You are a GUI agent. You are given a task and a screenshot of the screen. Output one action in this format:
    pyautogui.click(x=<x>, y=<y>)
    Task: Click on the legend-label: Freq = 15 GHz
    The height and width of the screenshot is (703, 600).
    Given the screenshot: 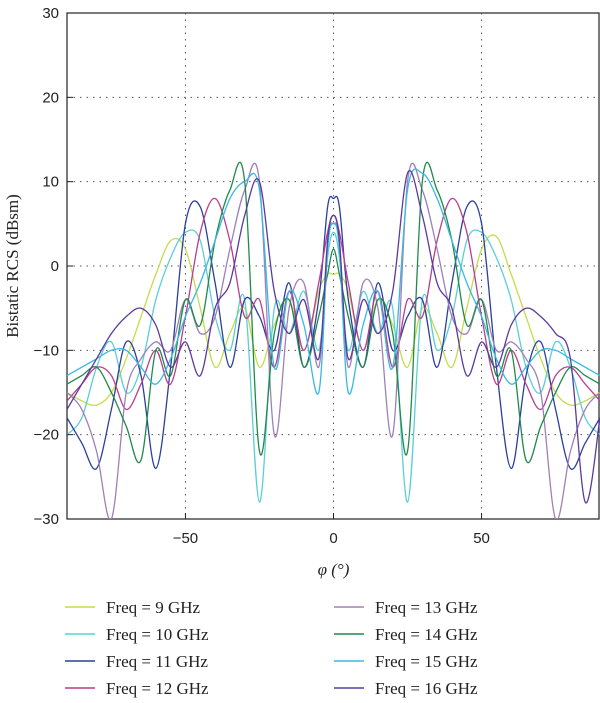 What is the action you would take?
    pyautogui.click(x=426, y=661)
    